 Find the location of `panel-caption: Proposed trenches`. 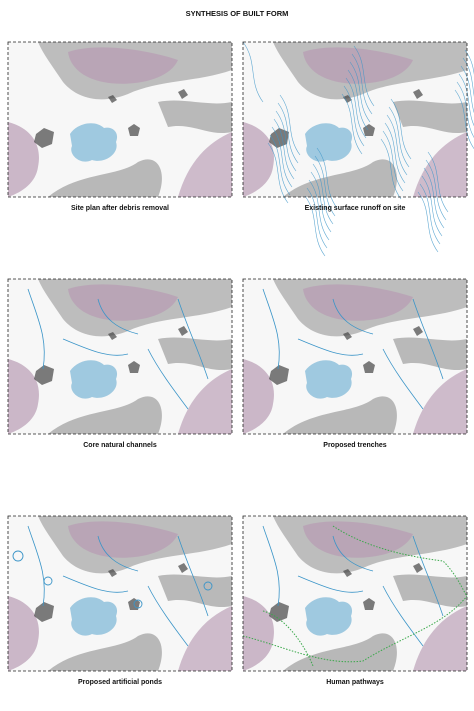

panel-caption: Proposed trenches is located at coordinates (355, 445).